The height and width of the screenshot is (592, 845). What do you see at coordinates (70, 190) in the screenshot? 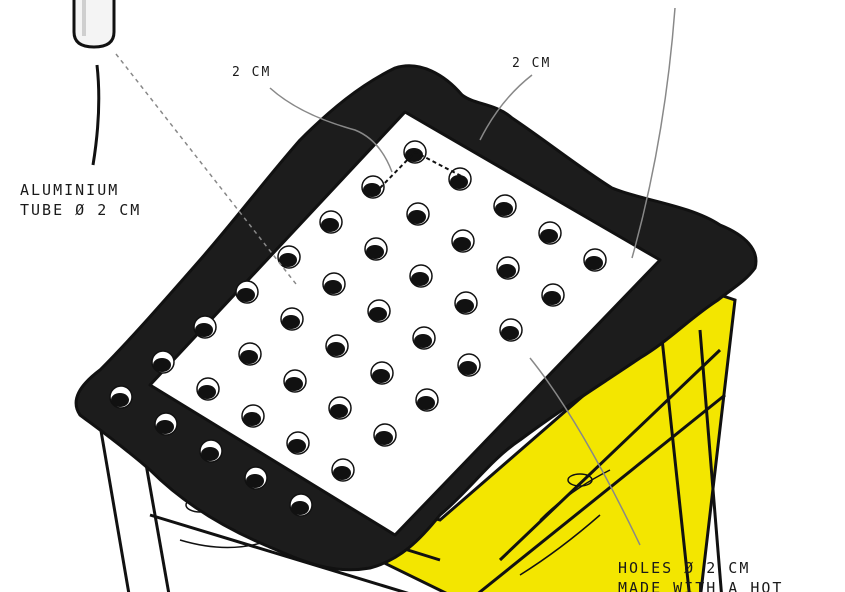
I see `tube-label-line1: ALUMINIUM` at bounding box center [70, 190].